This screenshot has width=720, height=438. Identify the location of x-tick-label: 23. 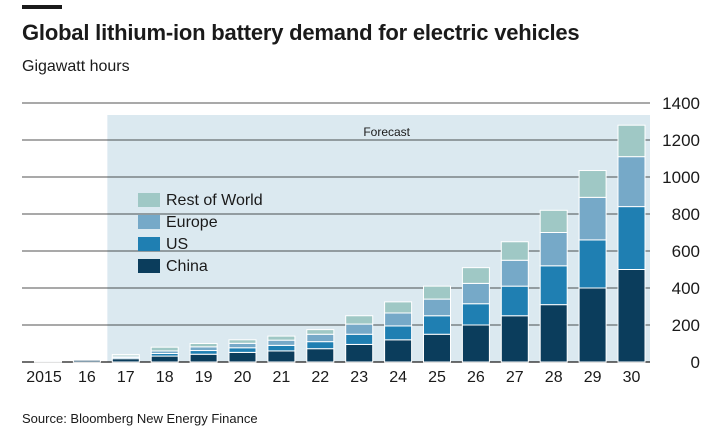
(359, 377).